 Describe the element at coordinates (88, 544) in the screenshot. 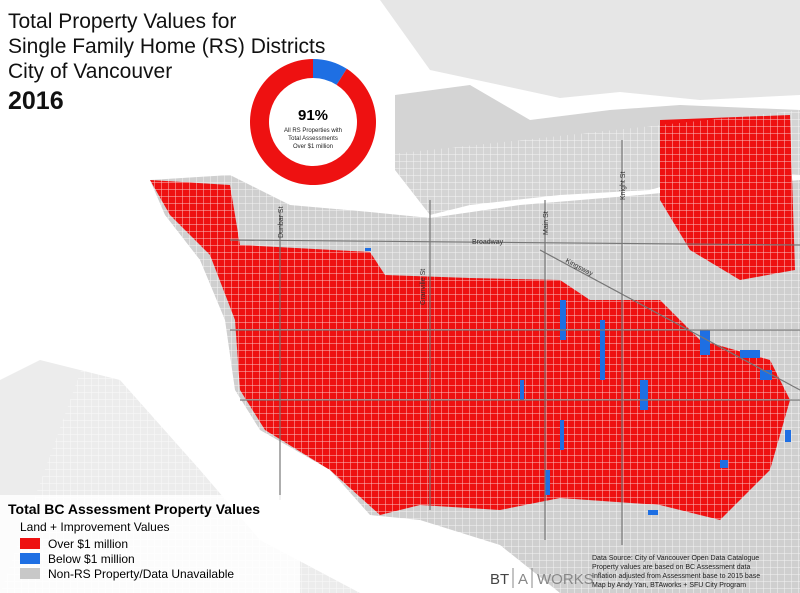

I see `legend-label: Over $1 million` at that location.